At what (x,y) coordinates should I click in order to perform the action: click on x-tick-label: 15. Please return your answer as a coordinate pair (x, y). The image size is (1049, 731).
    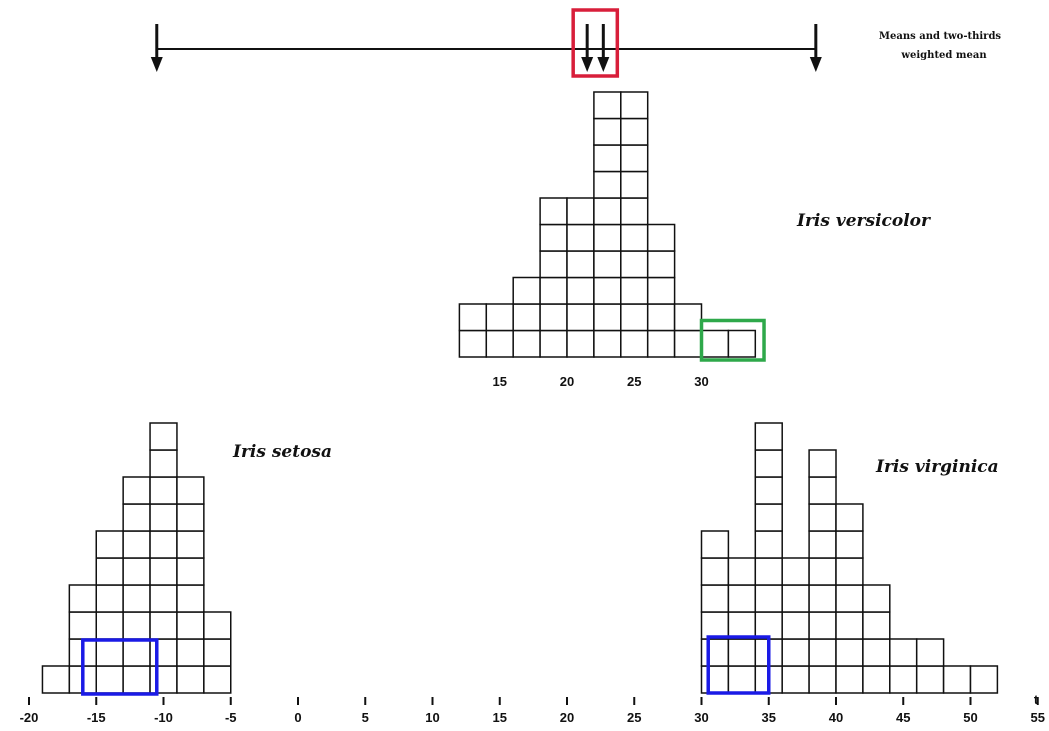
    Looking at the image, I should click on (500, 717).